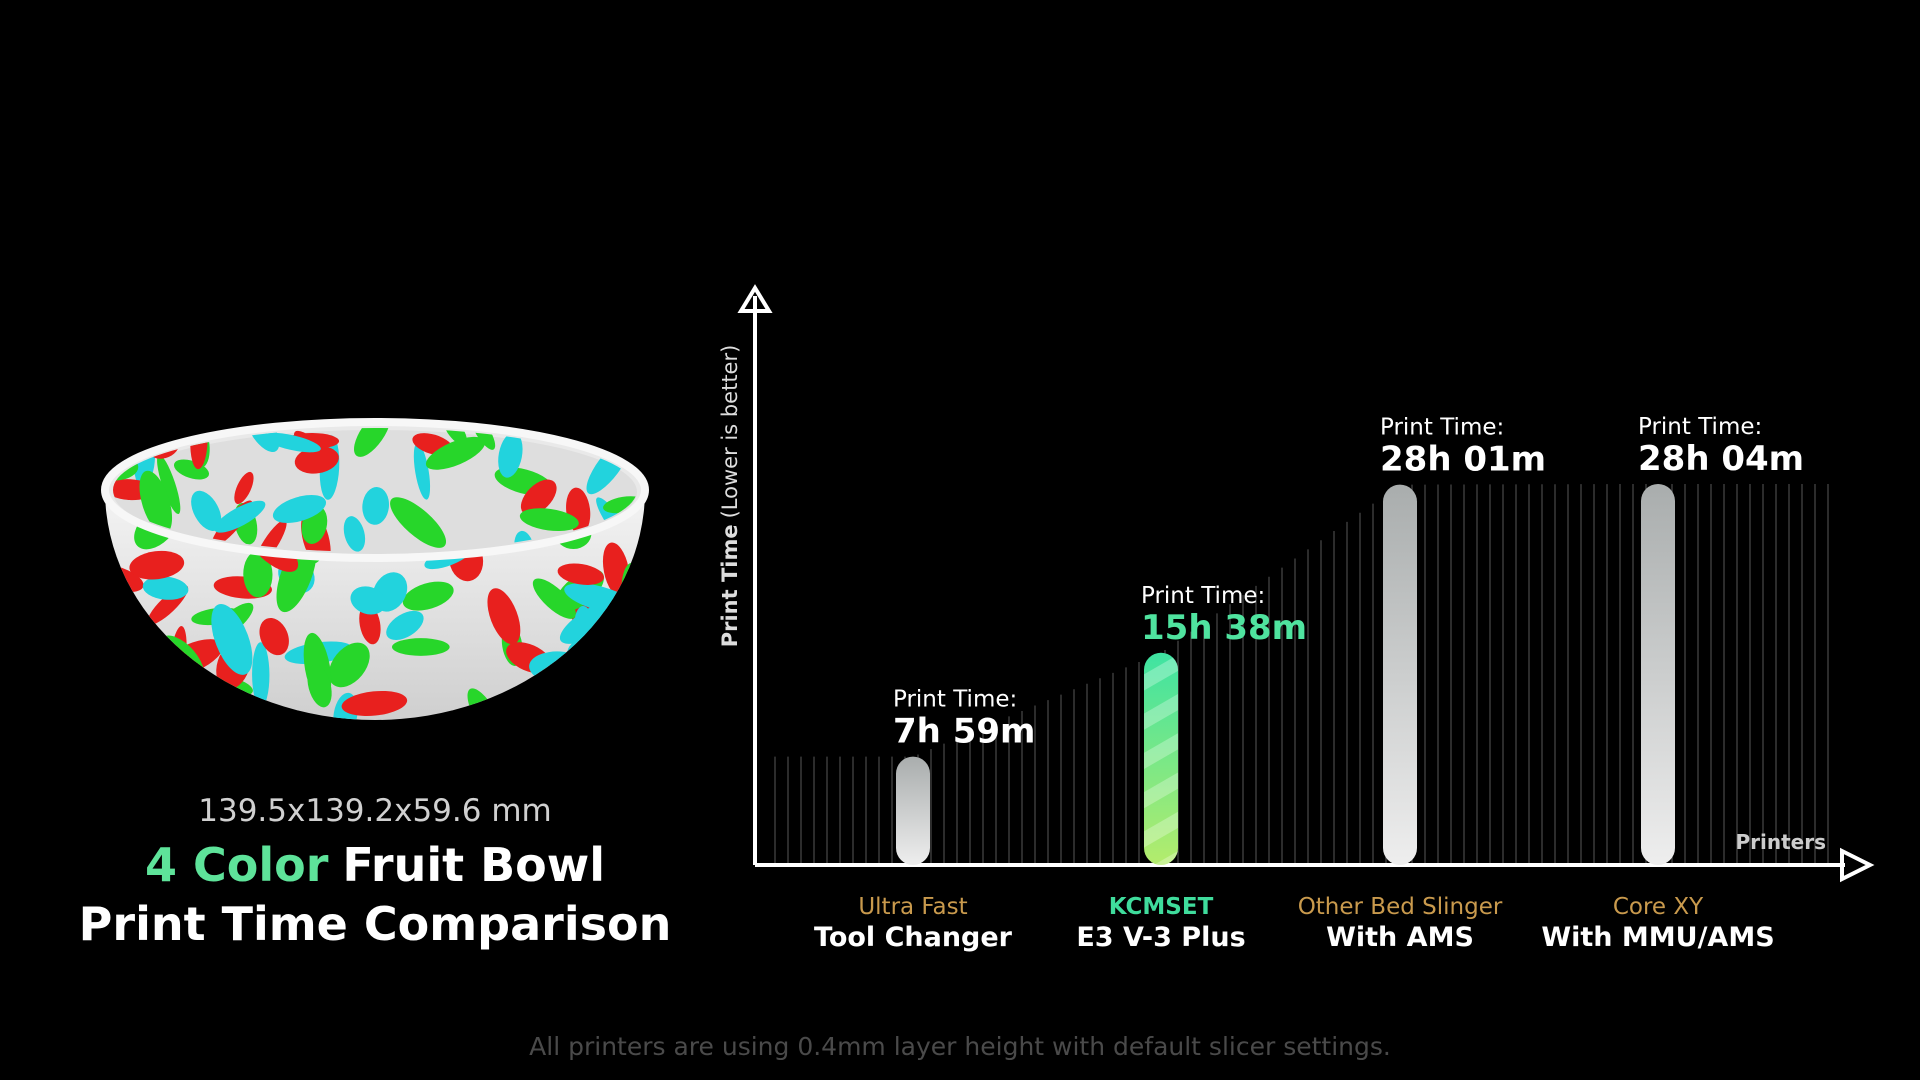 The height and width of the screenshot is (1080, 1920). I want to click on title: 4 Color Fruit Bowl, so click(375, 865).